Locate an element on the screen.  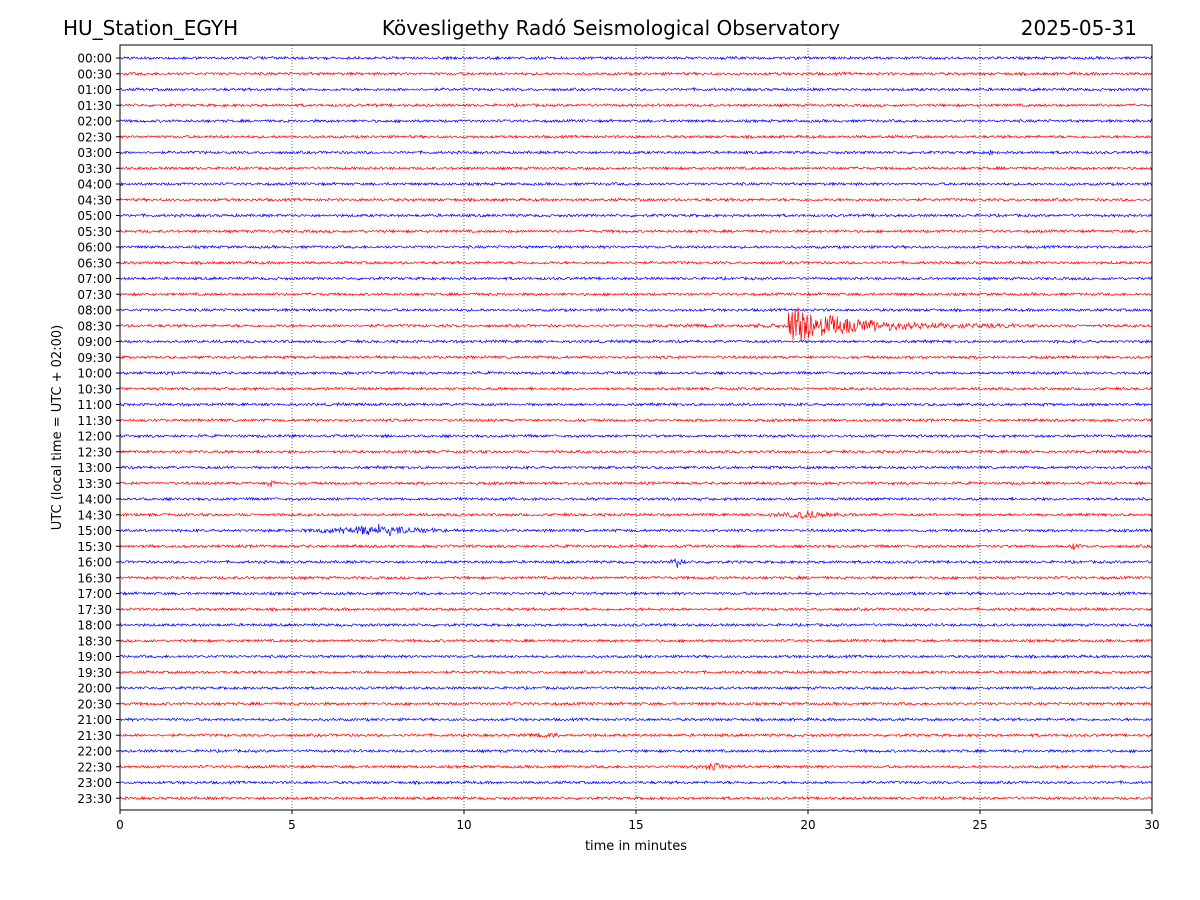
row-label: 03:00 is located at coordinates (94, 153).